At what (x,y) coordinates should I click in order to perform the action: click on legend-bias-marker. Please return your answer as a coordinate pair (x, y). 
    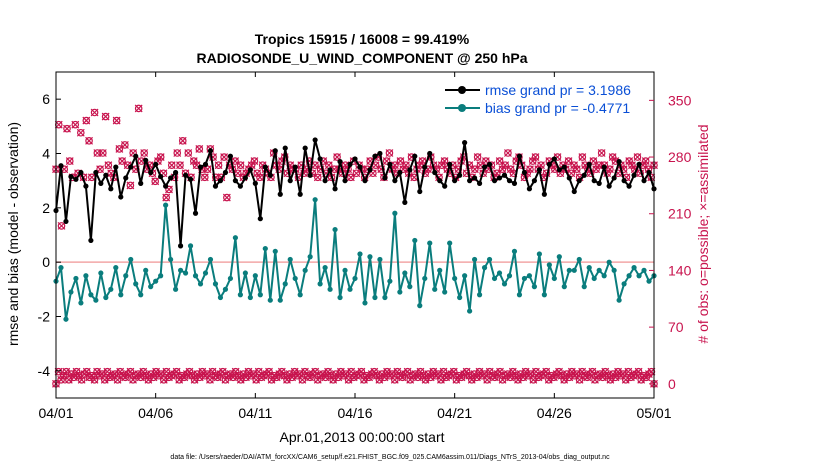
    Looking at the image, I should click on (462, 108).